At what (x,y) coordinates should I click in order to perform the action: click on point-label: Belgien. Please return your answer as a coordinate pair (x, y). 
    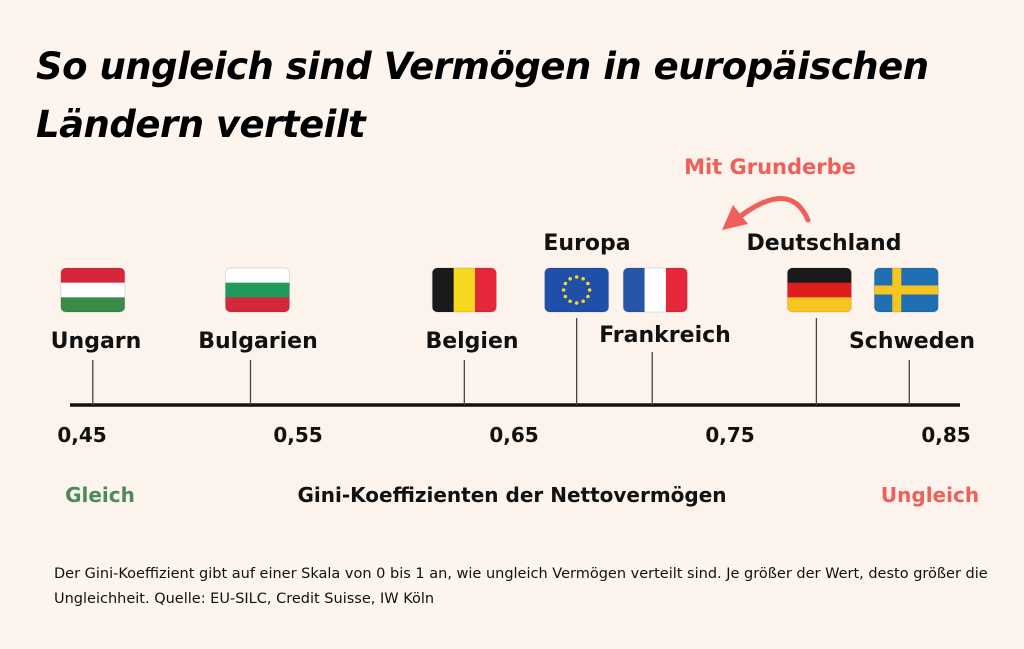
    Looking at the image, I should click on (471, 341).